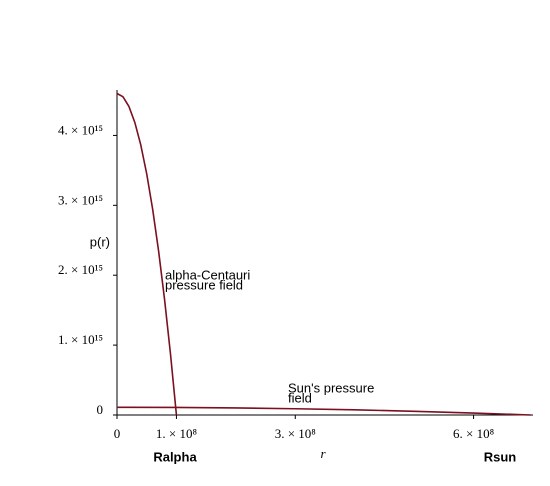 Image resolution: width=550 pixels, height=486 pixels. What do you see at coordinates (80, 339) in the screenshot?
I see `y-tick-label: 1. × 10¹⁵` at bounding box center [80, 339].